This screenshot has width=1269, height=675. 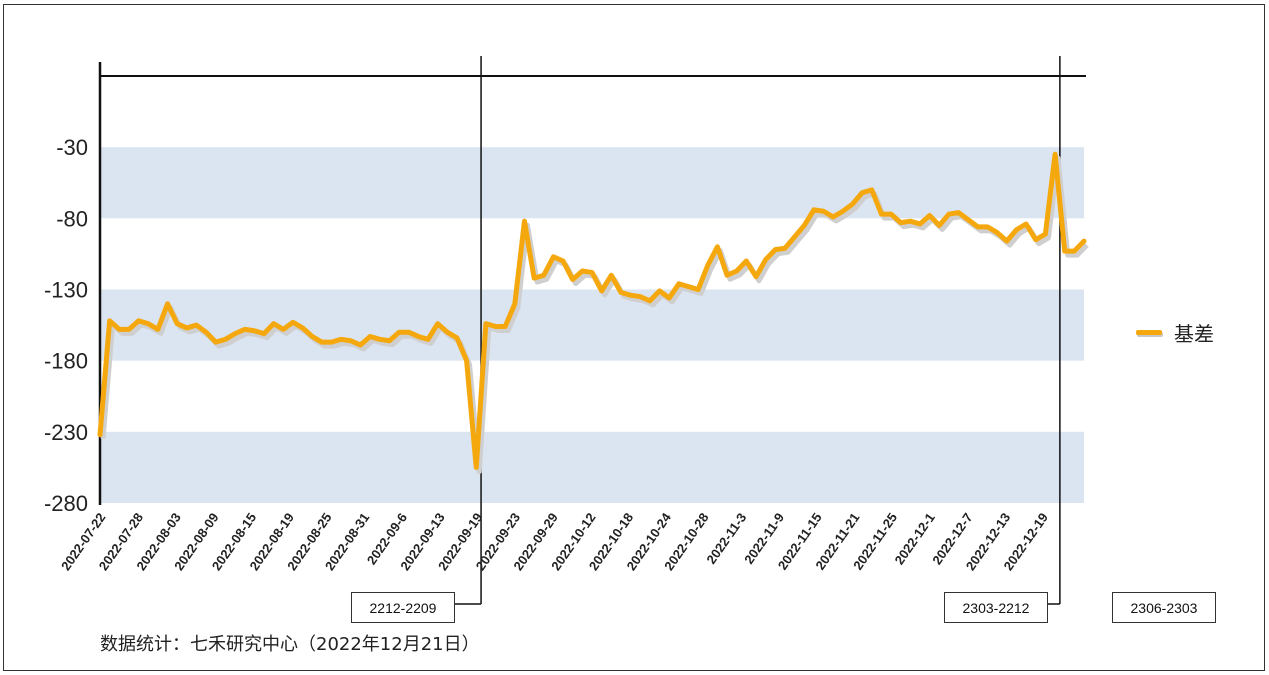 What do you see at coordinates (1149, 332) in the screenshot?
I see `legend-swatch` at bounding box center [1149, 332].